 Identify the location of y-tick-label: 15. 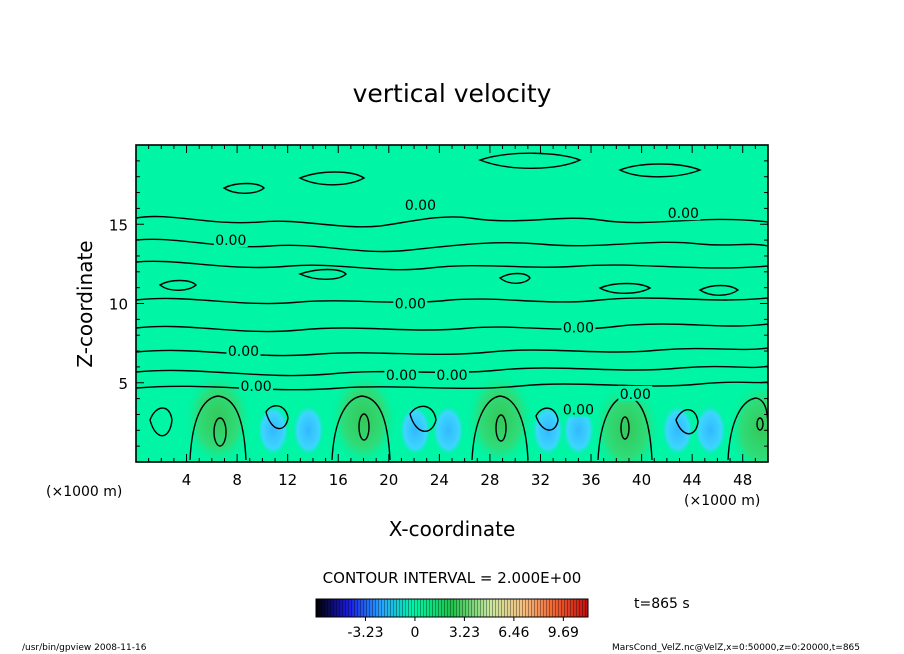
(118, 225).